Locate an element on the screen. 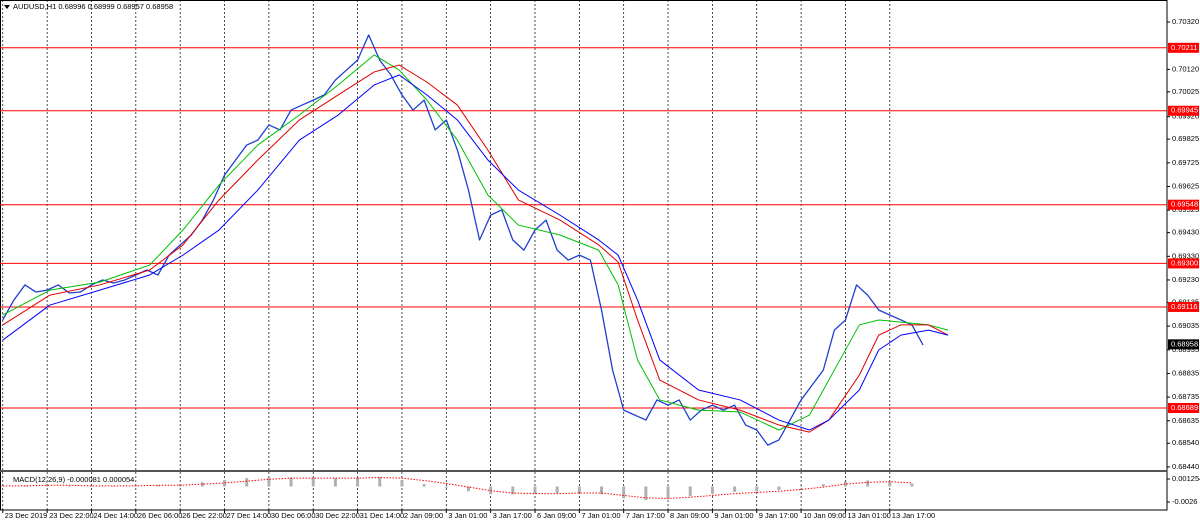 Image resolution: width=1200 pixels, height=523 pixels. level-label: 0.69116 is located at coordinates (1184, 306).